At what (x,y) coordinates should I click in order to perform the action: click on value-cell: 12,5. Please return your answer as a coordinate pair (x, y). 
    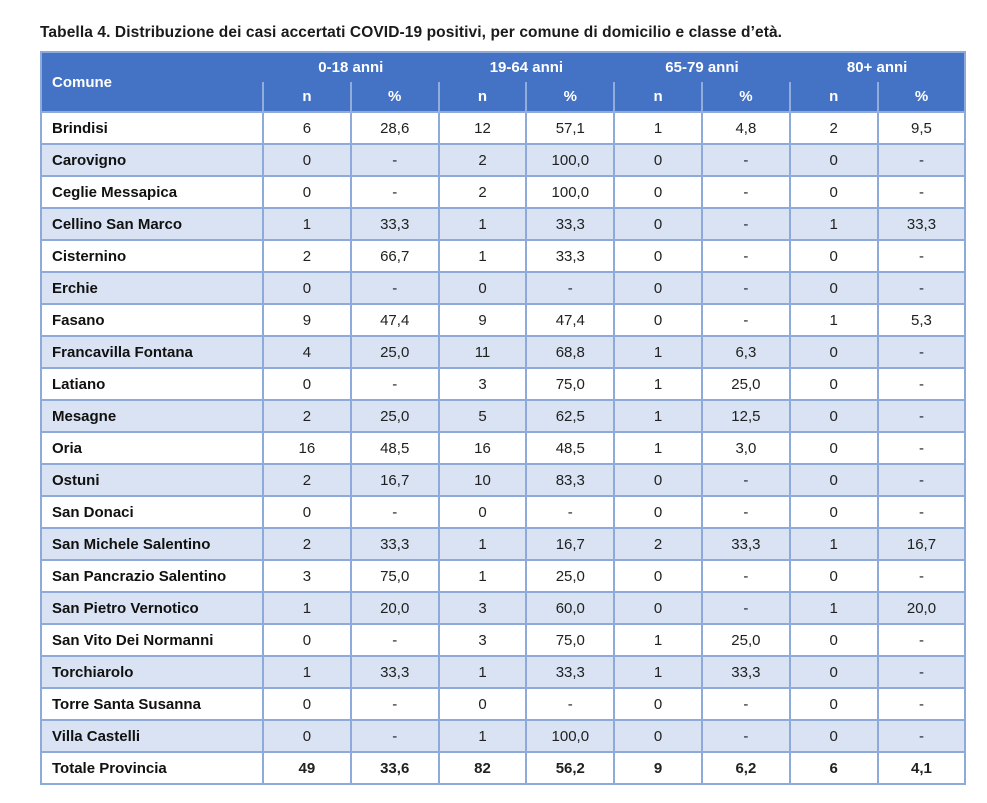
    Looking at the image, I should click on (745, 416).